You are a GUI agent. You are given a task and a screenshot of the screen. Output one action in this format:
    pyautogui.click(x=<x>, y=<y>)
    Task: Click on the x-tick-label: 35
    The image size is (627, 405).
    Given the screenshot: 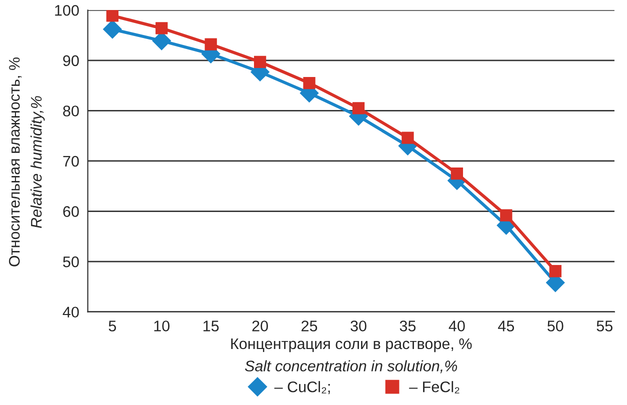 What is the action you would take?
    pyautogui.click(x=408, y=326)
    